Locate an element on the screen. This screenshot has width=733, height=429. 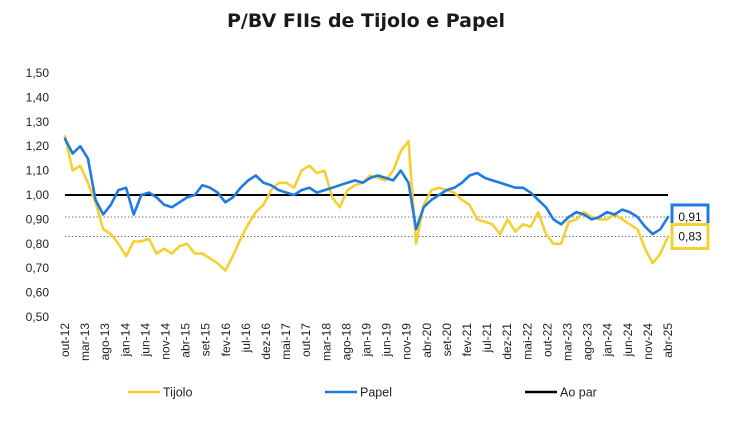
x-tick-label: fev-16 is located at coordinates (226, 340).